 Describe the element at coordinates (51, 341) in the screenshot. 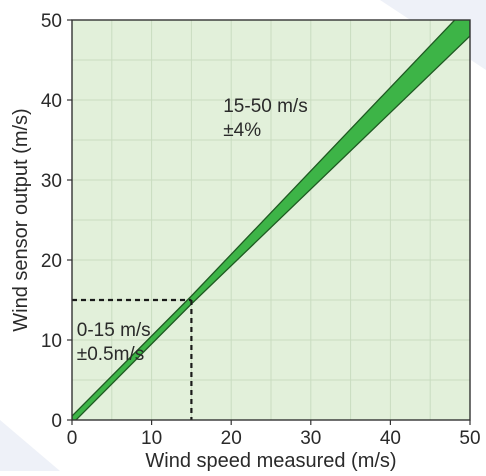

I see `y-tick-label: 10` at that location.